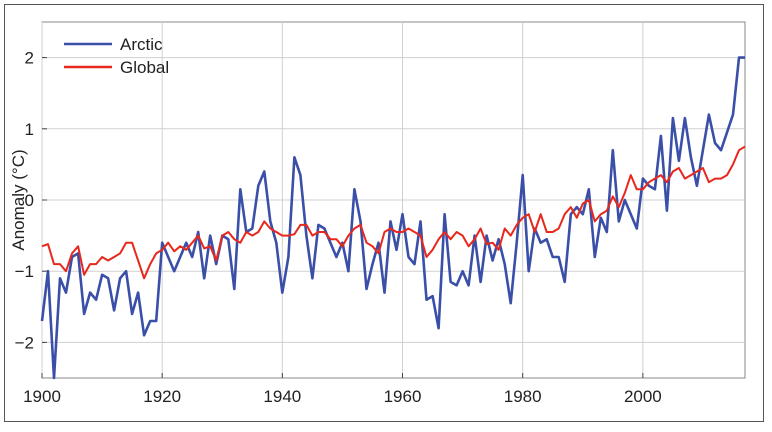 The width and height of the screenshot is (772, 432). Describe the element at coordinates (643, 396) in the screenshot. I see `x-tick-label: 2000` at that location.